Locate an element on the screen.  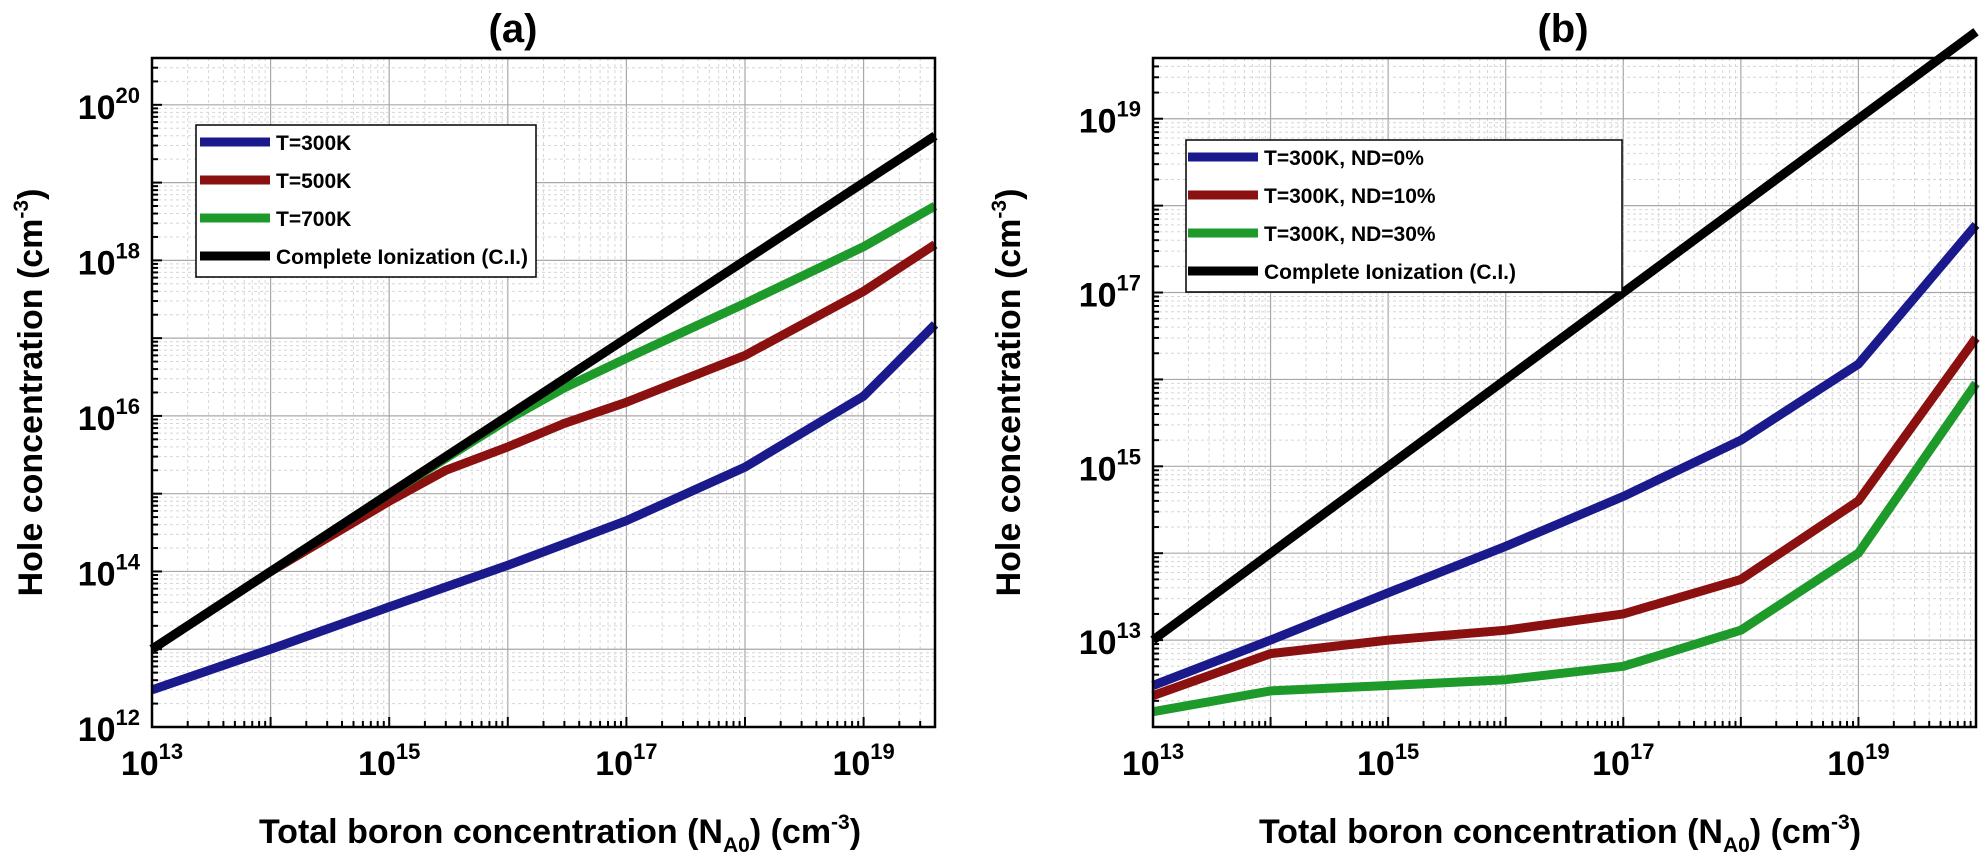
y-tick-label: 1016 is located at coordinates (109, 416).